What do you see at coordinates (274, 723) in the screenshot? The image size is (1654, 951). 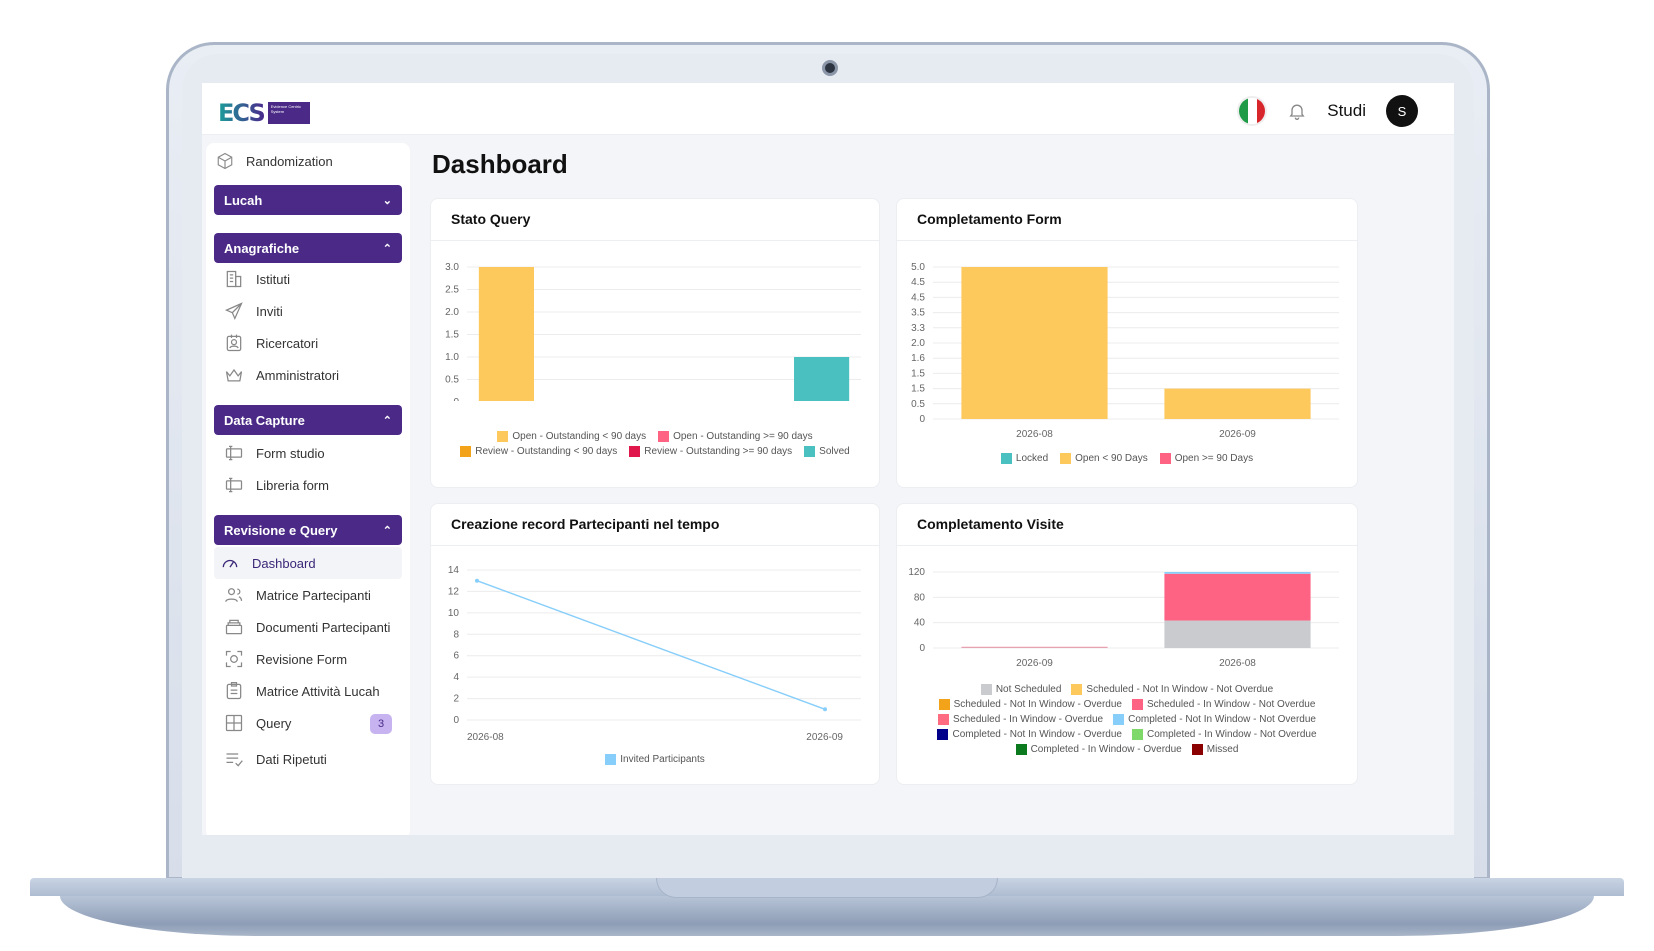 I see `sidebar-item-label: Query` at bounding box center [274, 723].